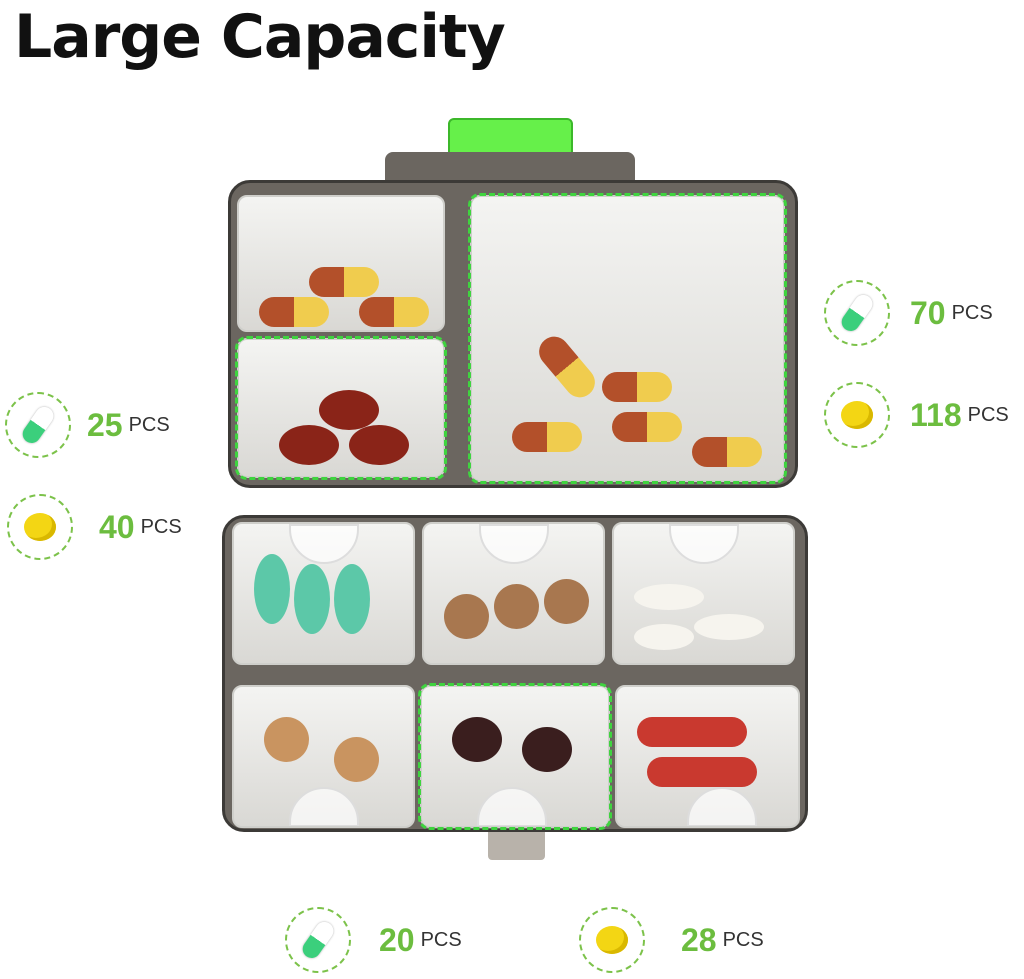  What do you see at coordinates (260, 37) in the screenshot?
I see `page-title: Large Capacity` at bounding box center [260, 37].